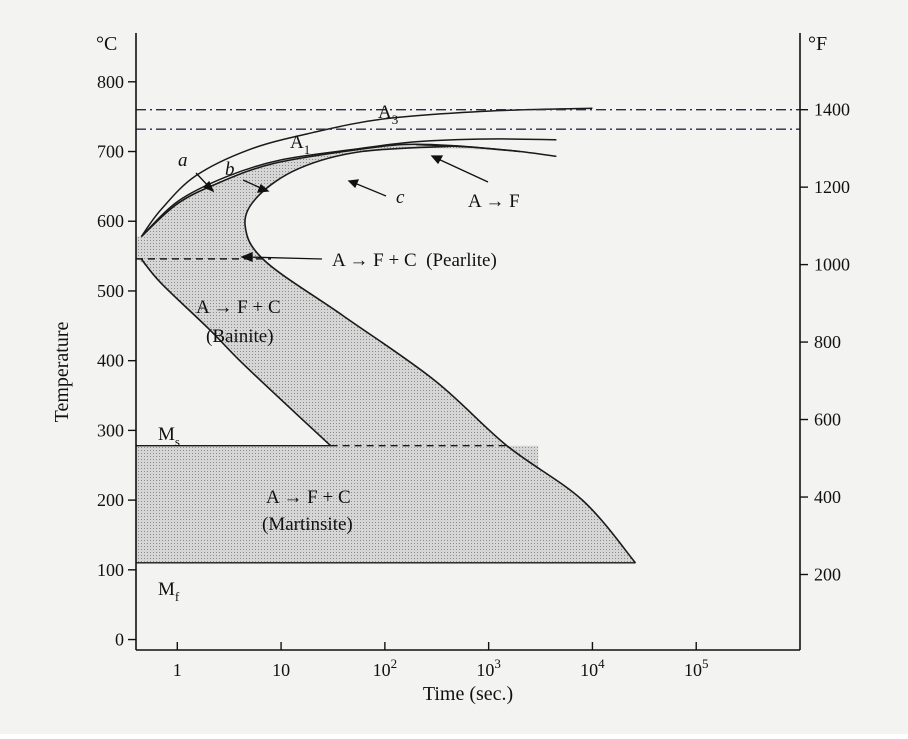 This screenshot has height=739, width=908. I want to click on untransformed-region, so click(233, 352).